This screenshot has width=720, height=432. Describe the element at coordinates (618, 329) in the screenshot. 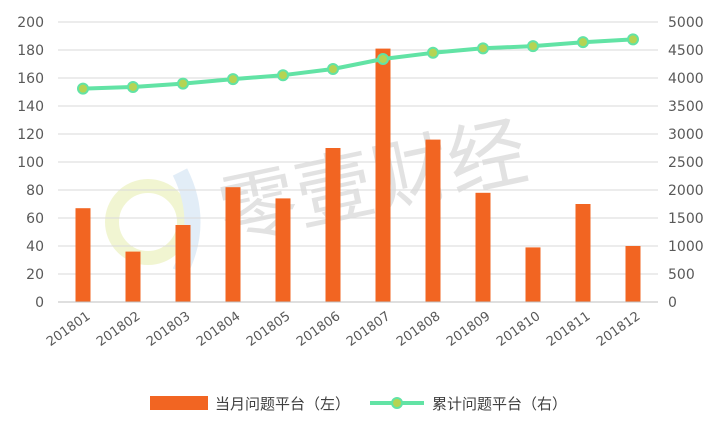

I see `x-tick-label: 201812` at that location.